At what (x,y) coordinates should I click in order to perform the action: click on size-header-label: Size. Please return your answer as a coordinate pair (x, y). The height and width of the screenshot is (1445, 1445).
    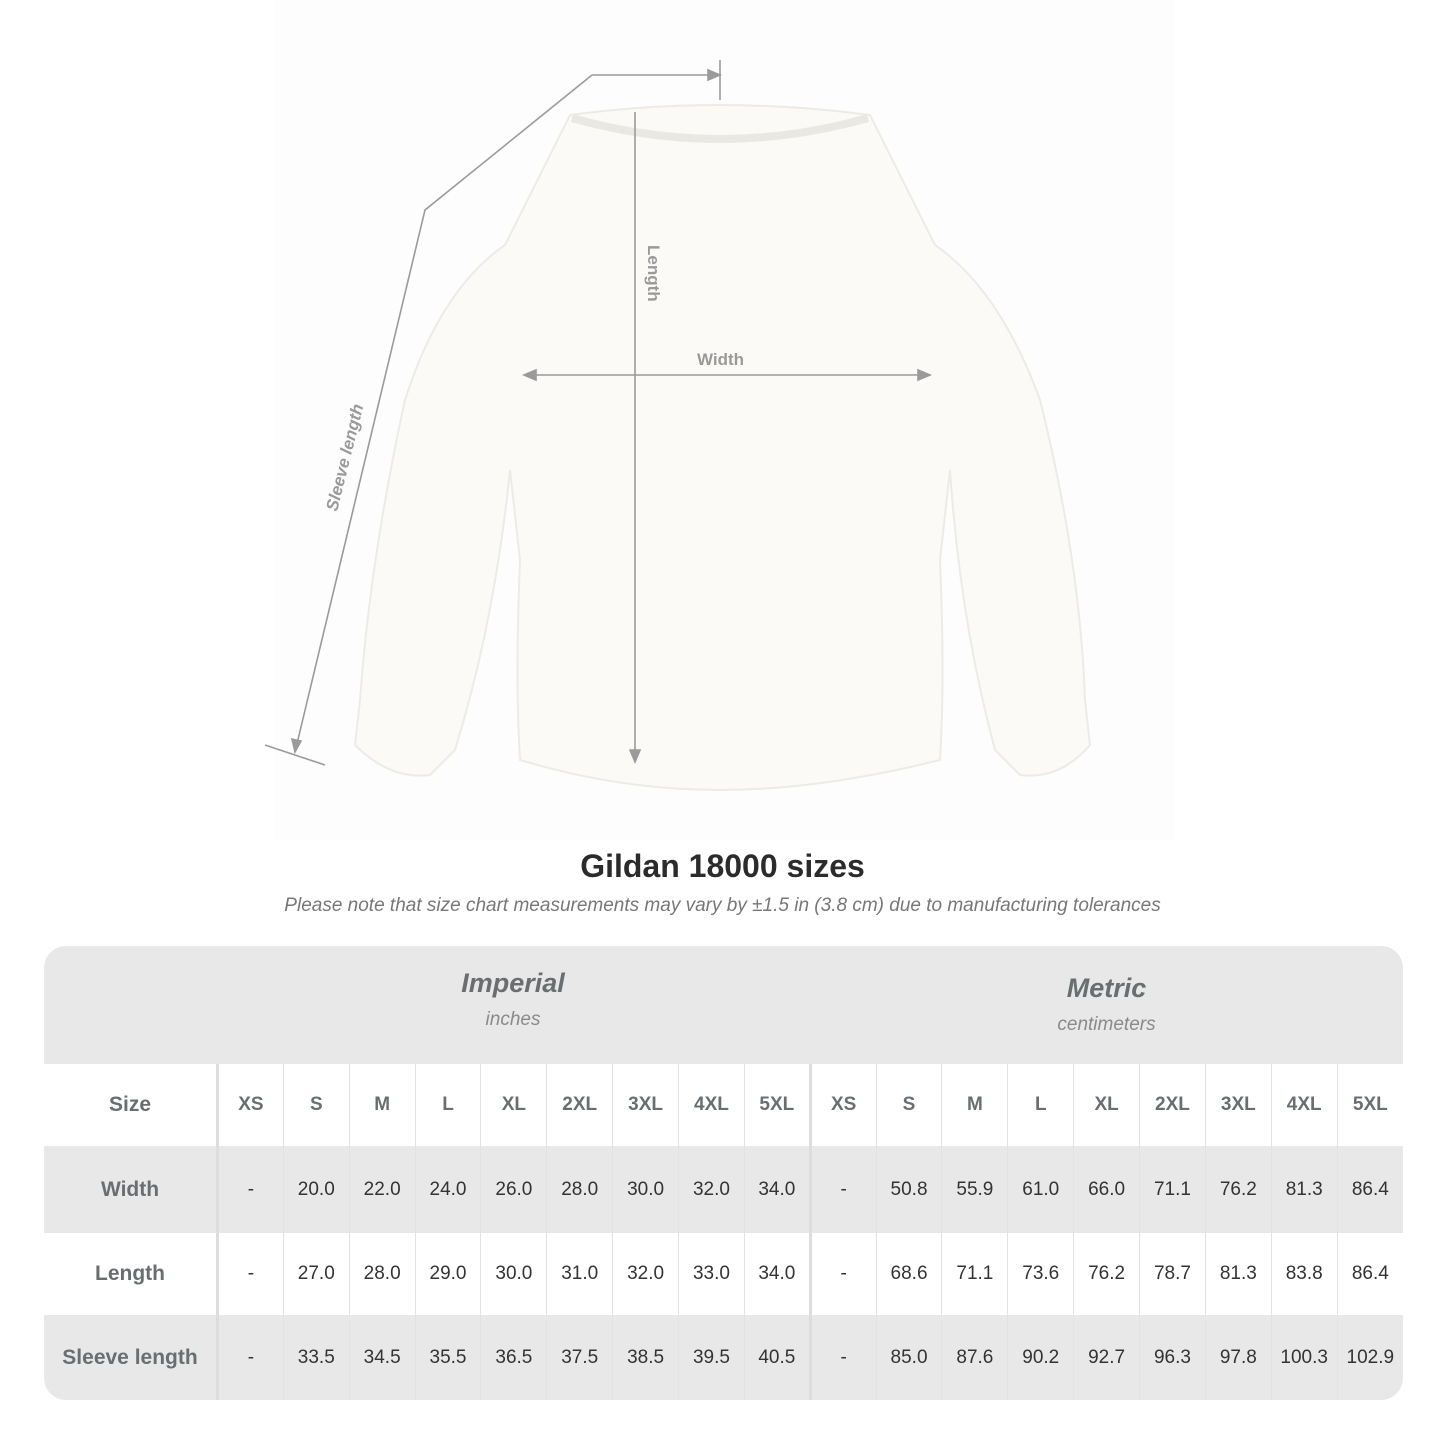
    Looking at the image, I should click on (131, 1105).